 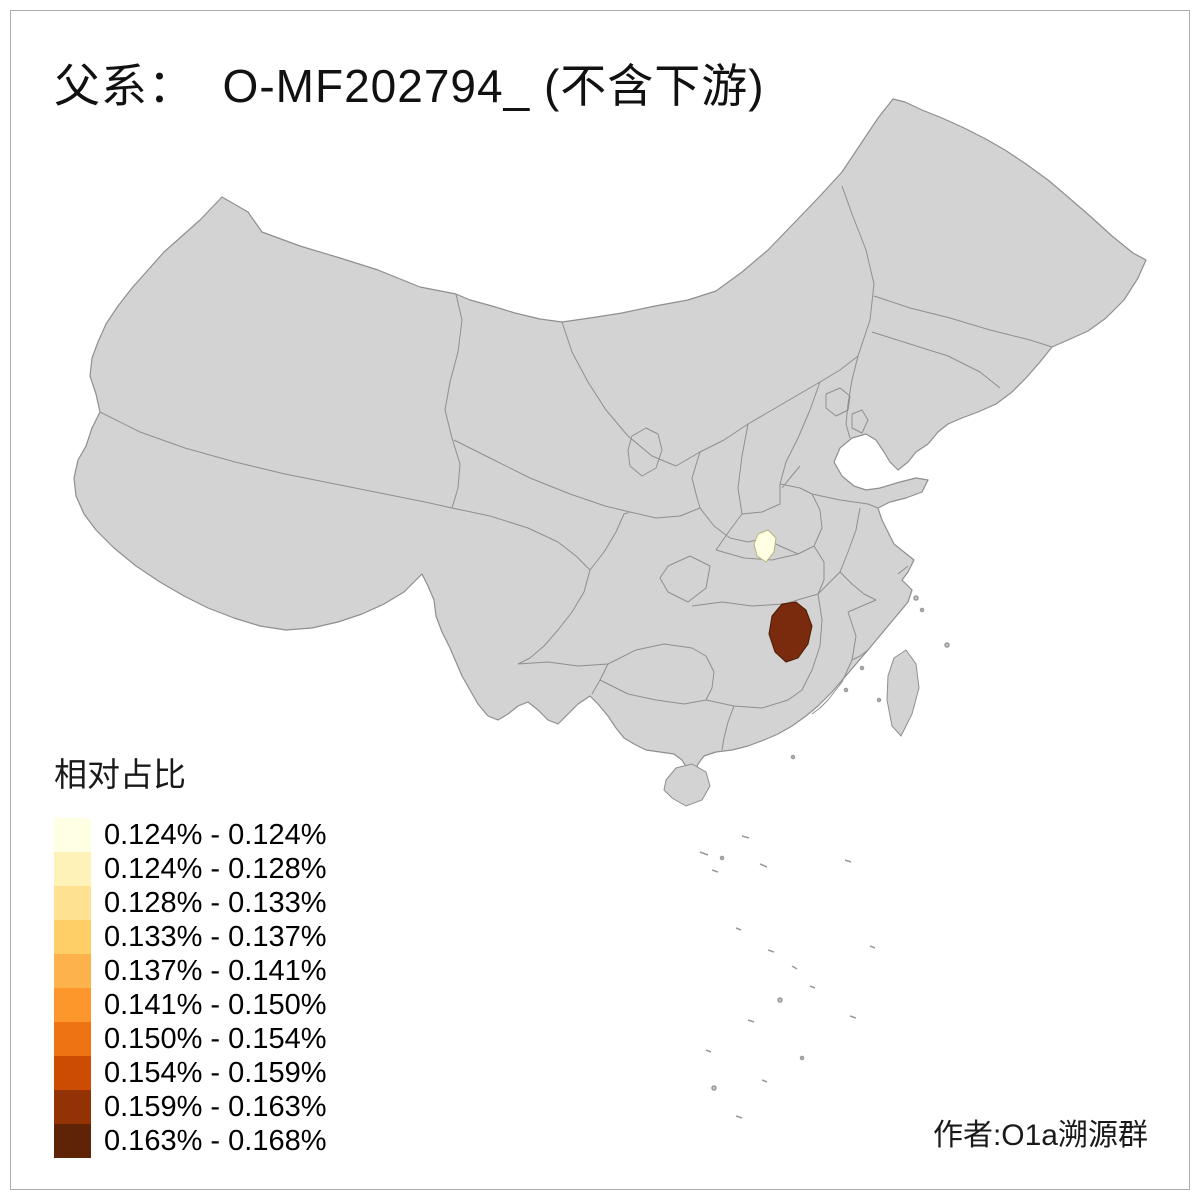 I want to click on legend-label: 0.128% - 0.133%, so click(x=215, y=902).